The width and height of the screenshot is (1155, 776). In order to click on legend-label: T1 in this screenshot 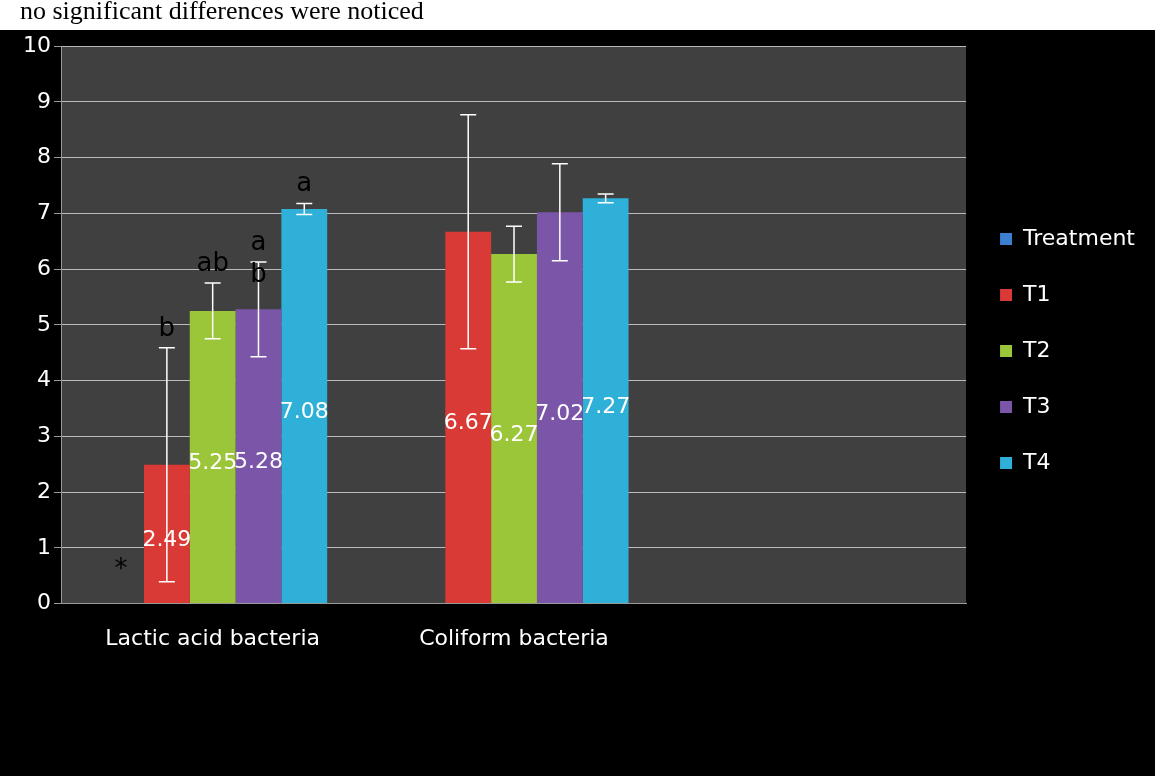, I will do `click(1036, 293)`.